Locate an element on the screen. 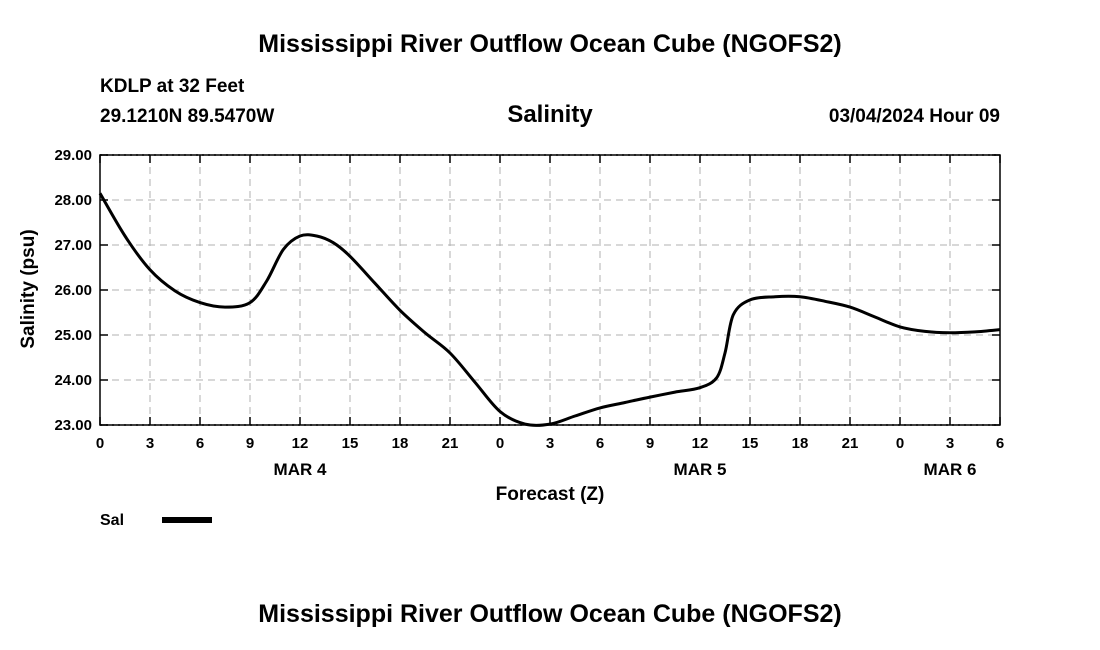  legend-swatch-sal is located at coordinates (187, 520).